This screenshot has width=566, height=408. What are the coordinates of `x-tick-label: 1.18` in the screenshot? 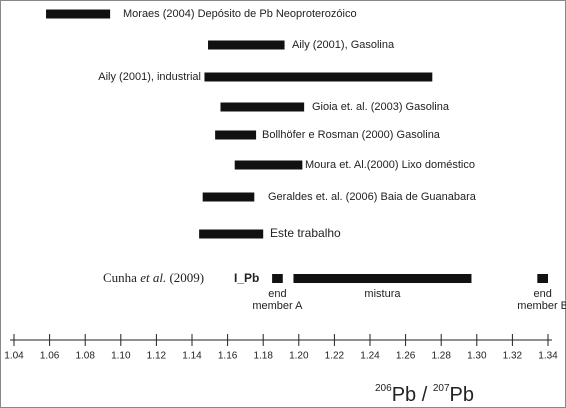 It's located at (263, 356).